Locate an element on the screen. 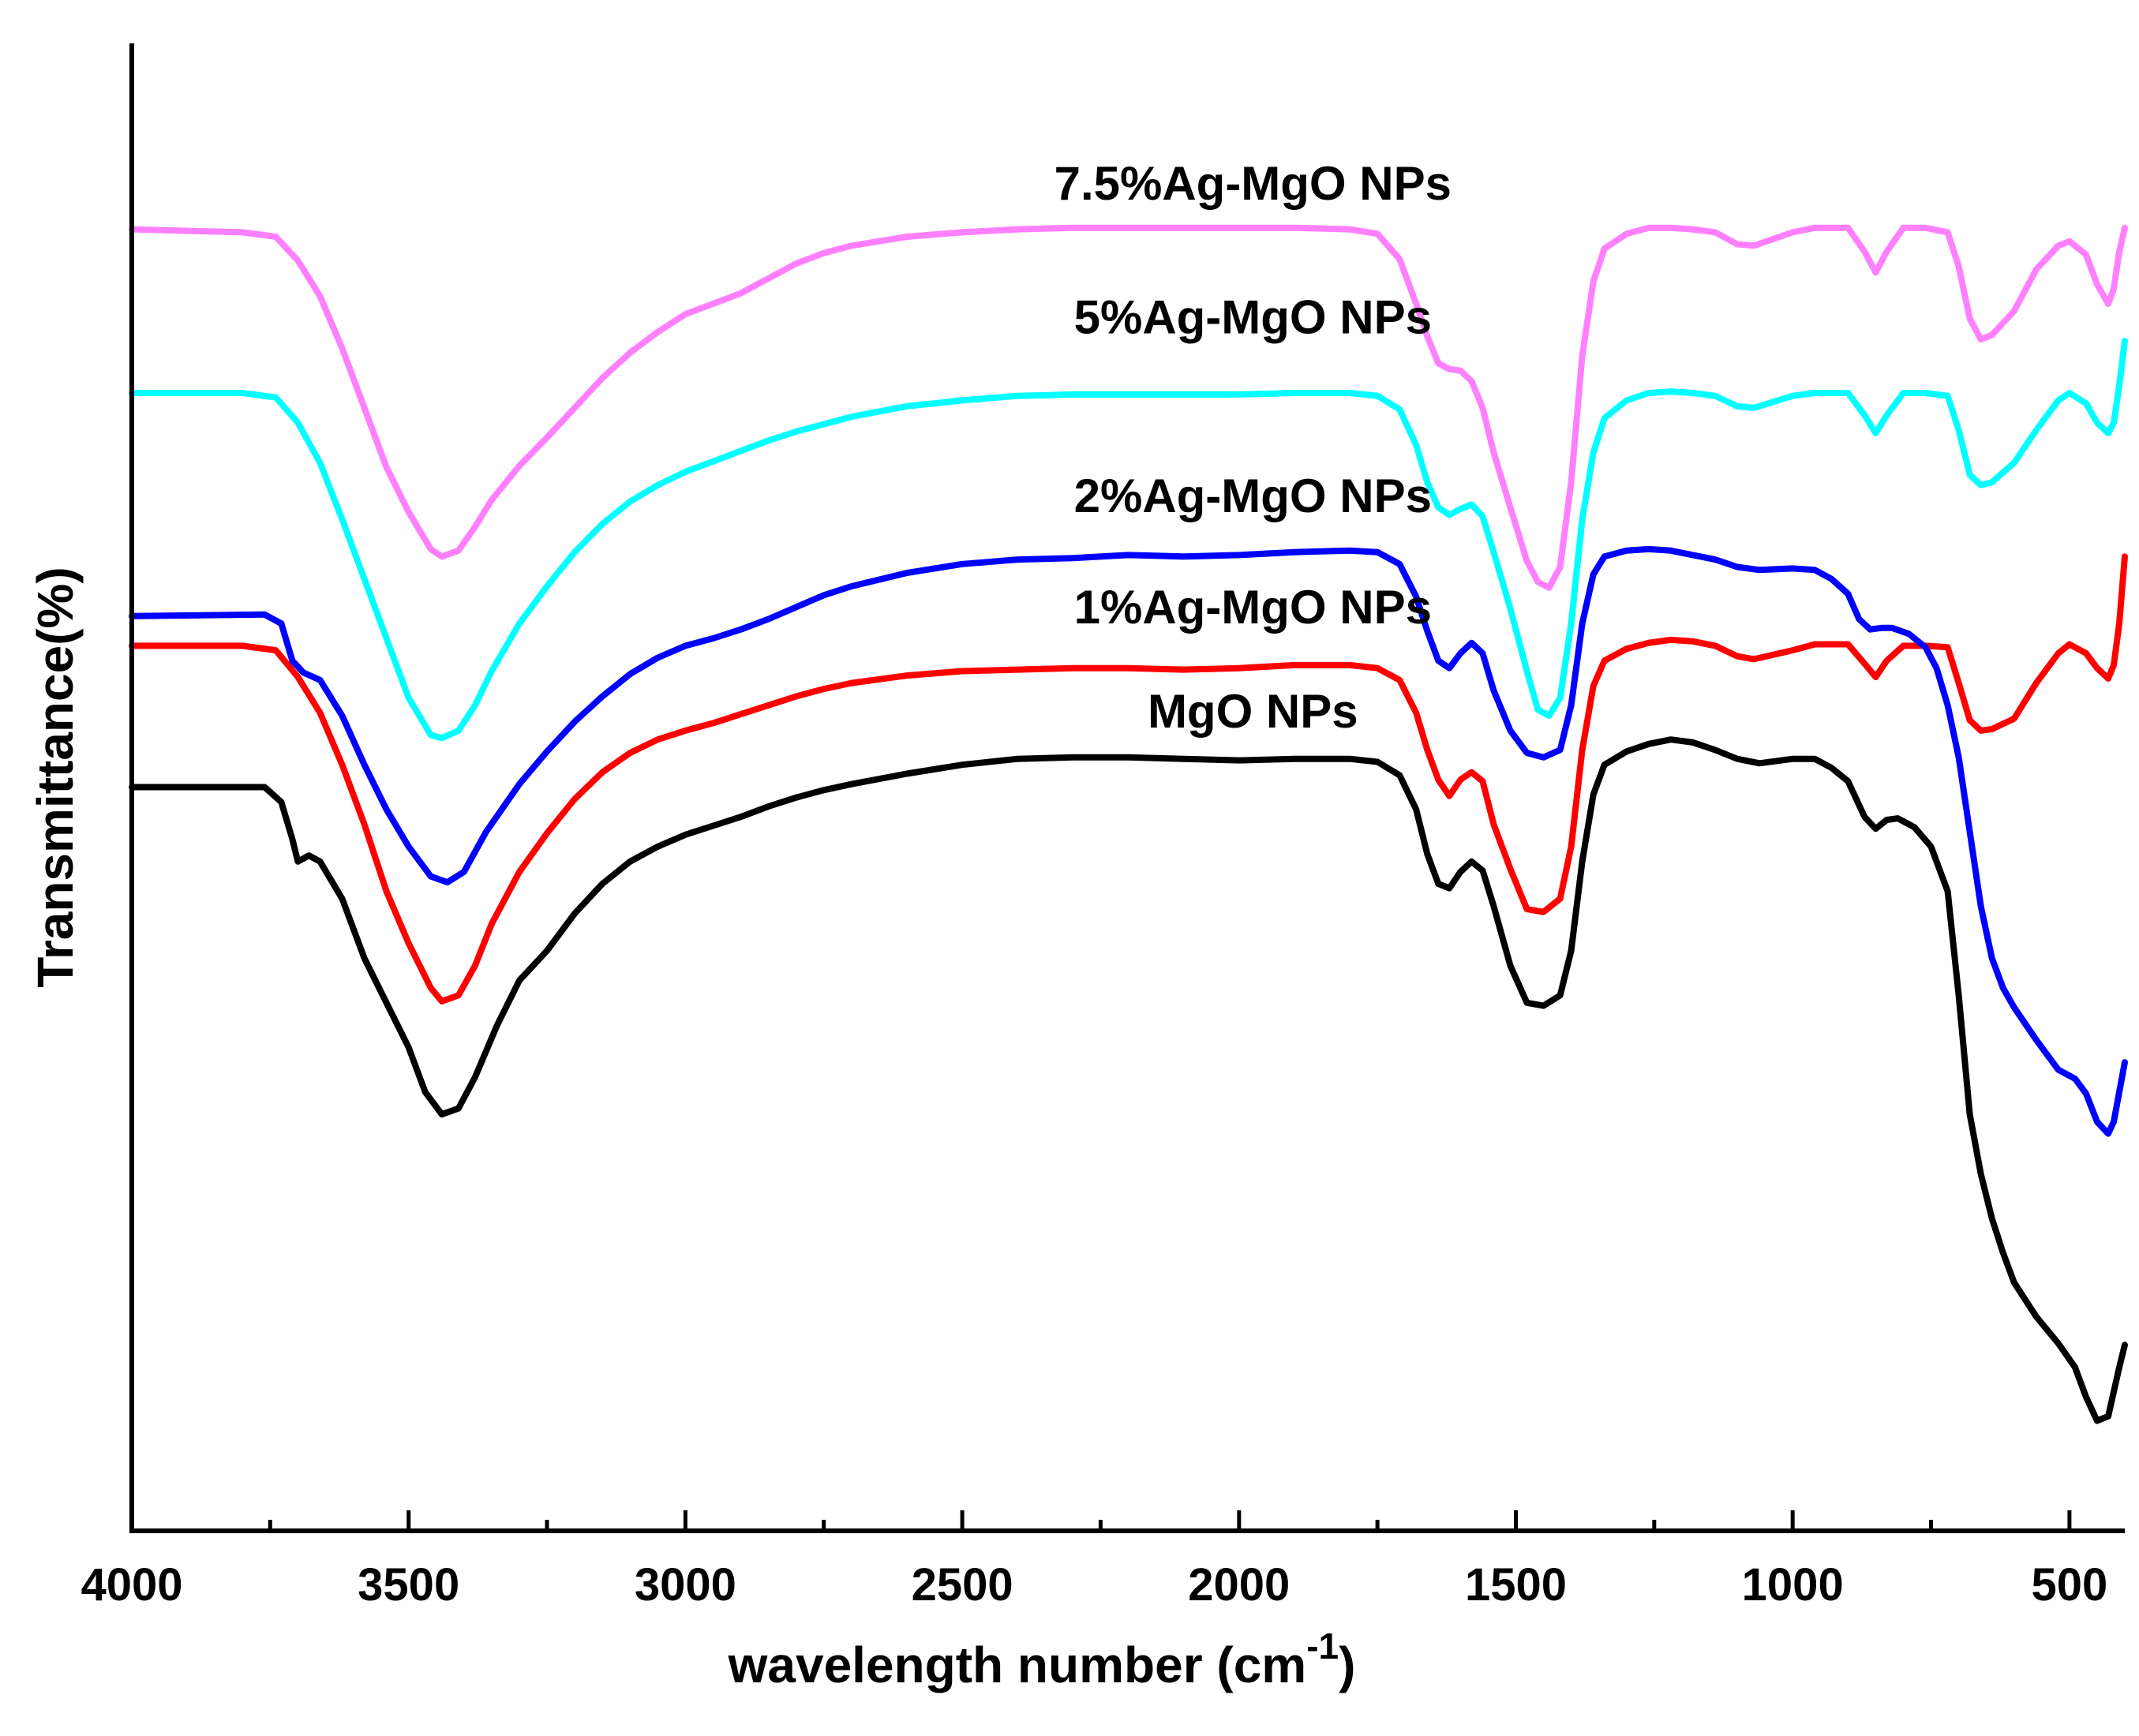 This screenshot has height=1736, width=2139. x-axis-ticks: 4000 3500 3000 2500 2000 1500 1000 500 is located at coordinates (1094, 1560).